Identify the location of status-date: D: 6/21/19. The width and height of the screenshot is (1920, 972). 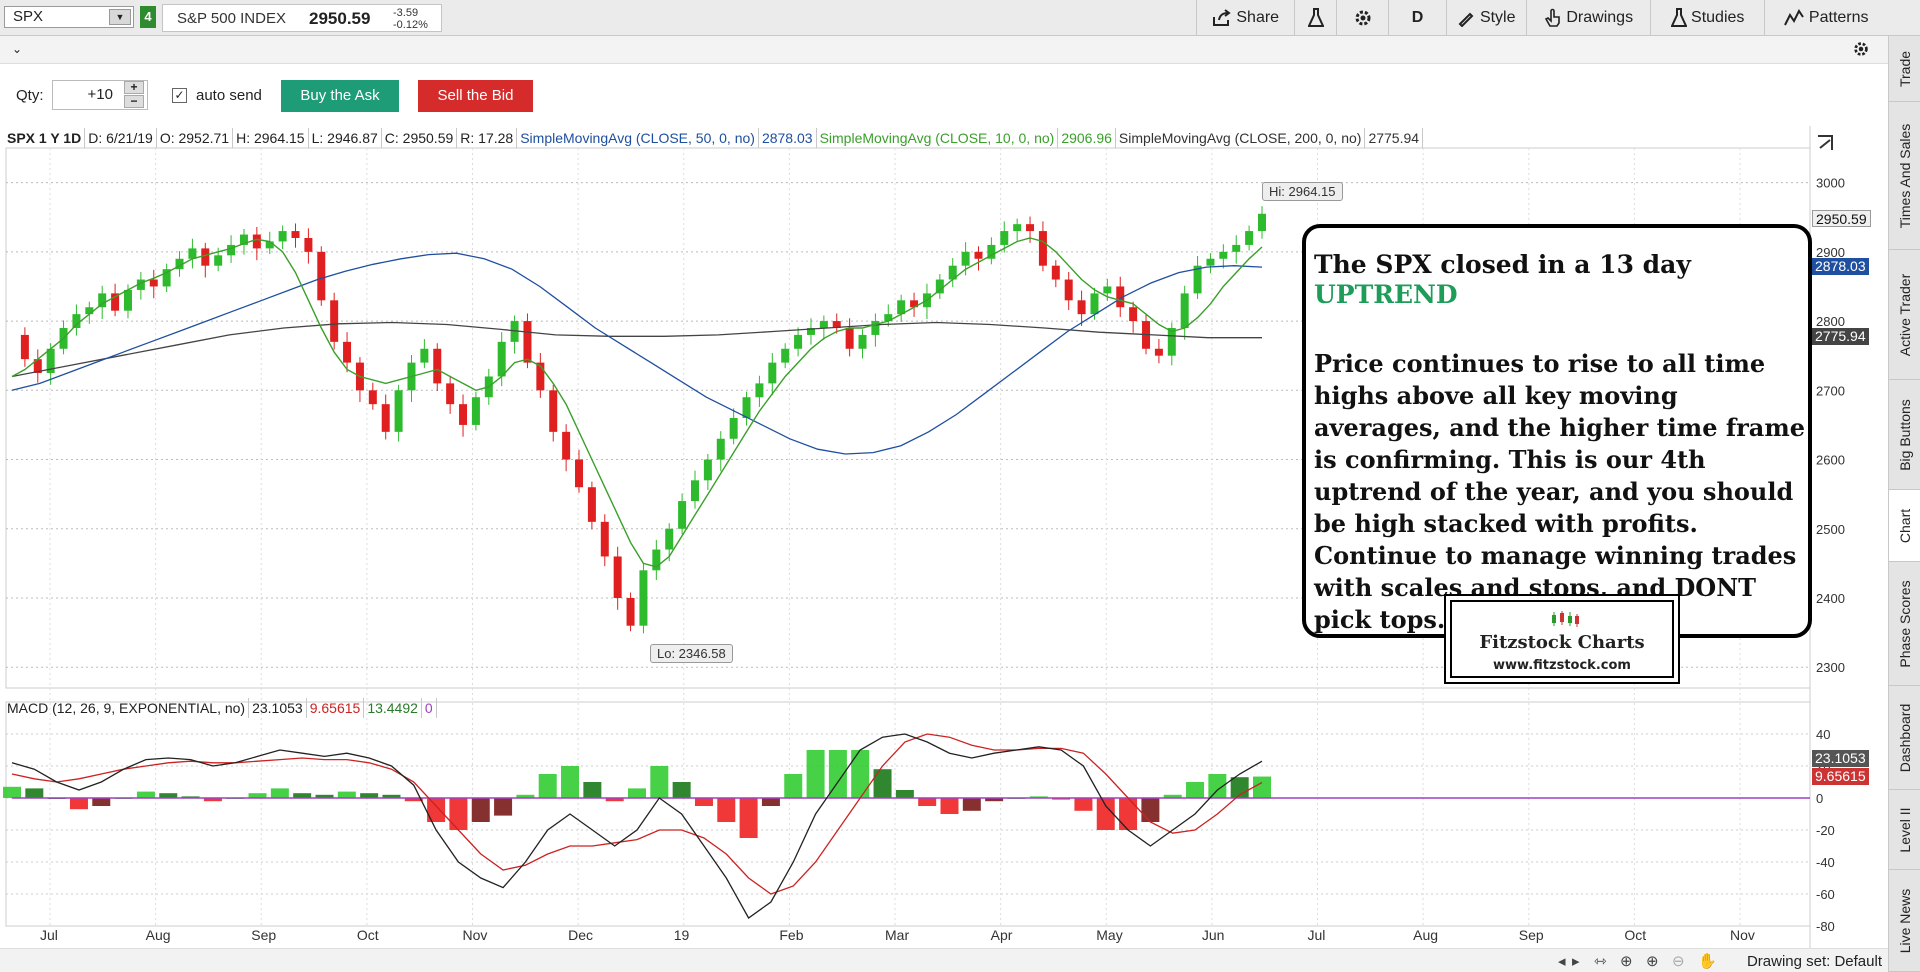
(121, 138).